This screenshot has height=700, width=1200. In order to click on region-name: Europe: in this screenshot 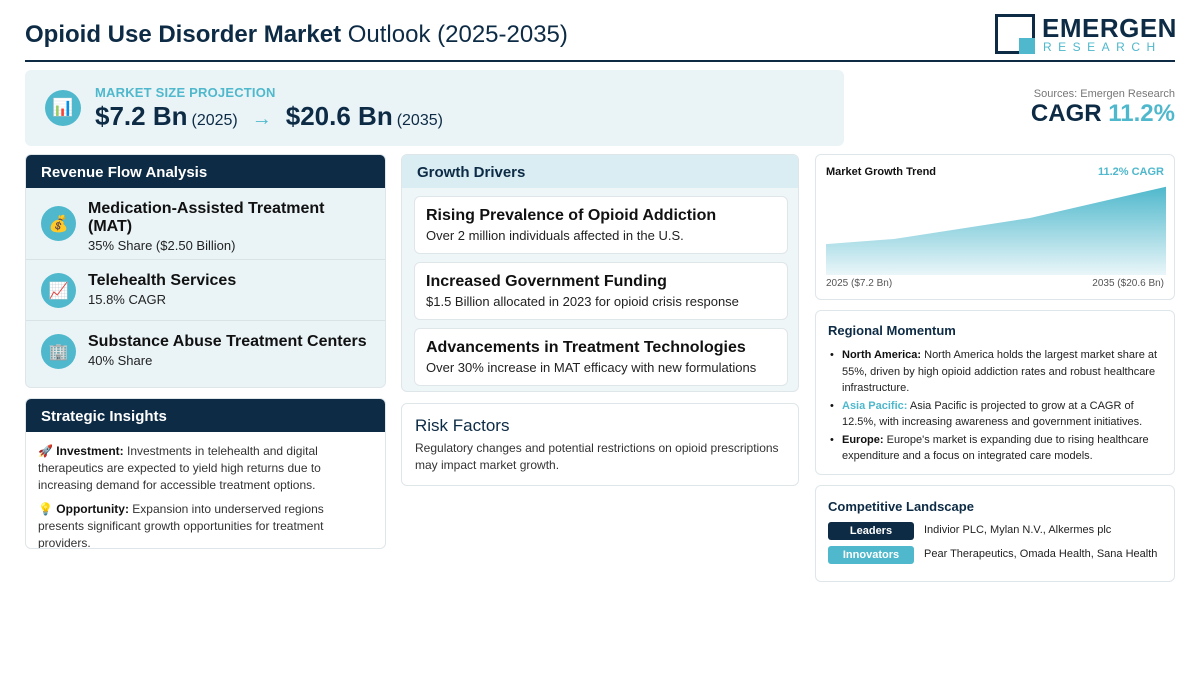, I will do `click(863, 439)`.